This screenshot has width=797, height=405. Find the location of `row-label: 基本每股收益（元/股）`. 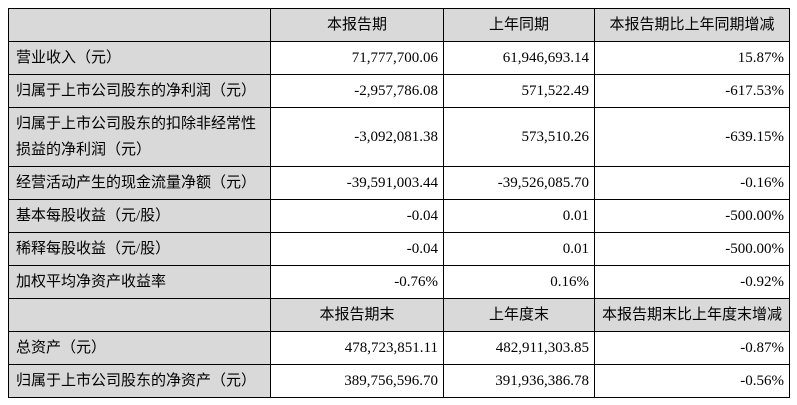

row-label: 基本每股收益（元/股） is located at coordinates (139, 216).